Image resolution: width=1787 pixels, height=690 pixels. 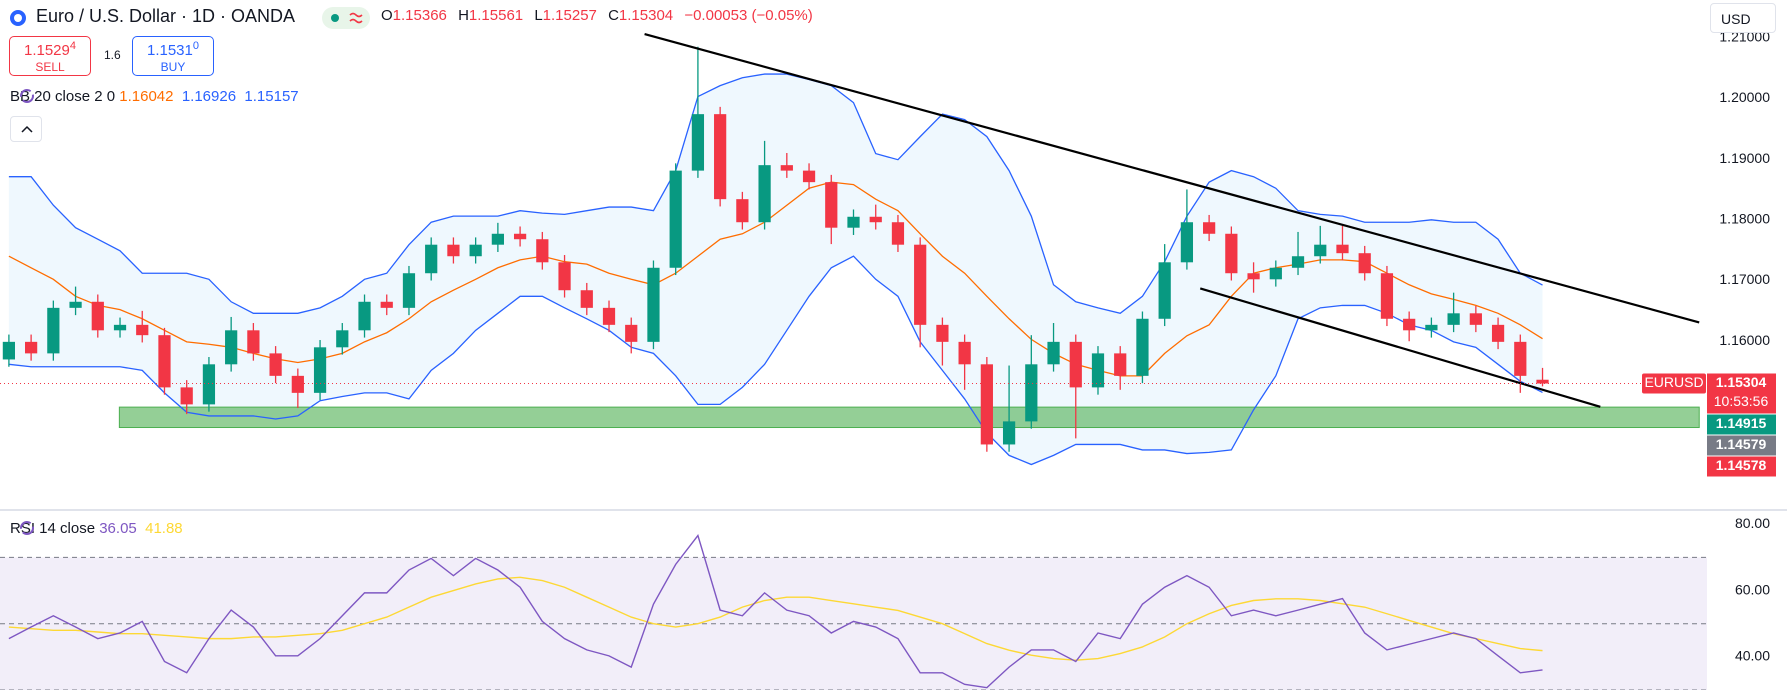 What do you see at coordinates (1741, 401) in the screenshot?
I see `countdown: 10:53:56` at bounding box center [1741, 401].